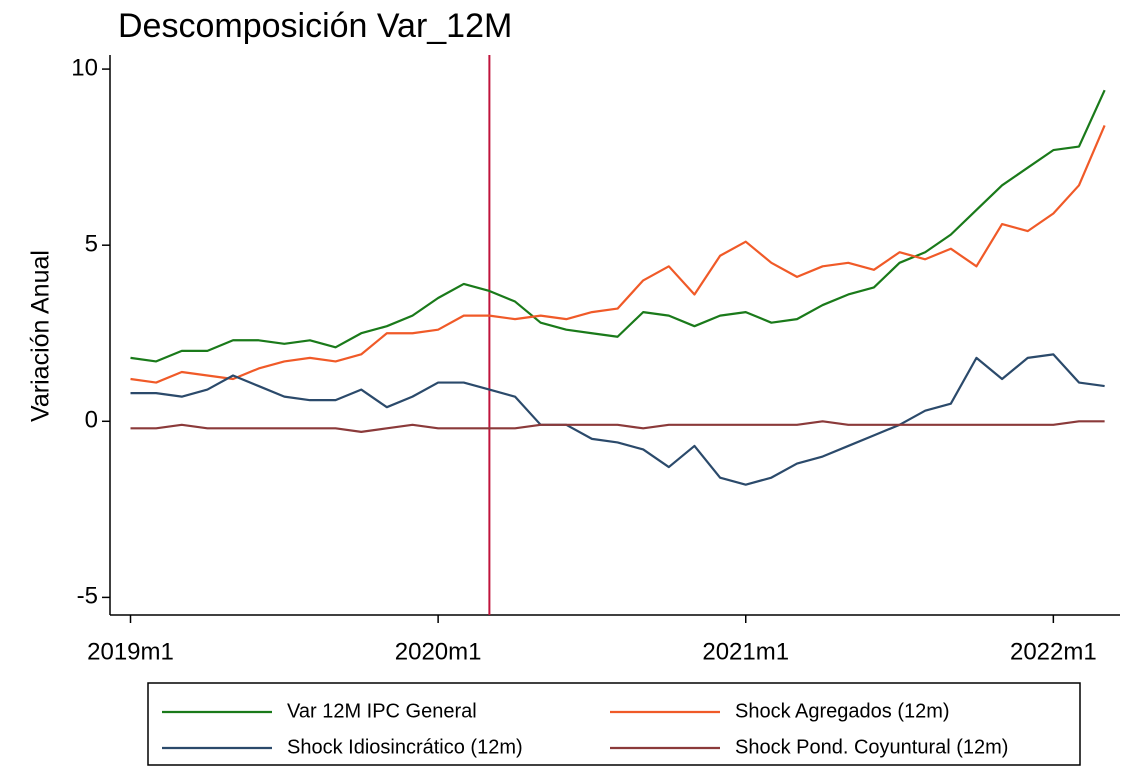  I want to click on legend-label: Shock Pond. Coyuntural (12m), so click(871, 747).